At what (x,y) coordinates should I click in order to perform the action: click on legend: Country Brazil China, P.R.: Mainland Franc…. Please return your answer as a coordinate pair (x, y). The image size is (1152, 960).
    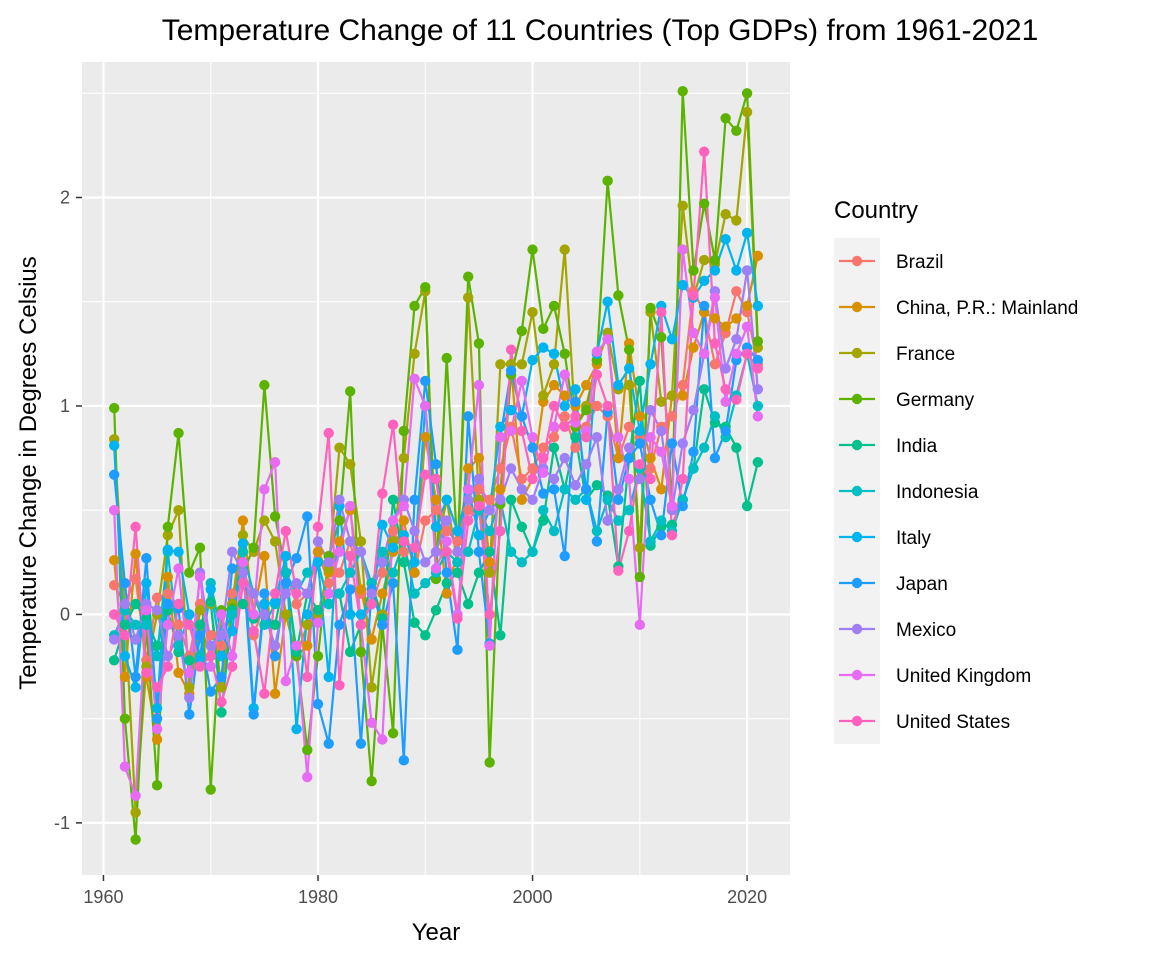
    Looking at the image, I should click on (956, 470).